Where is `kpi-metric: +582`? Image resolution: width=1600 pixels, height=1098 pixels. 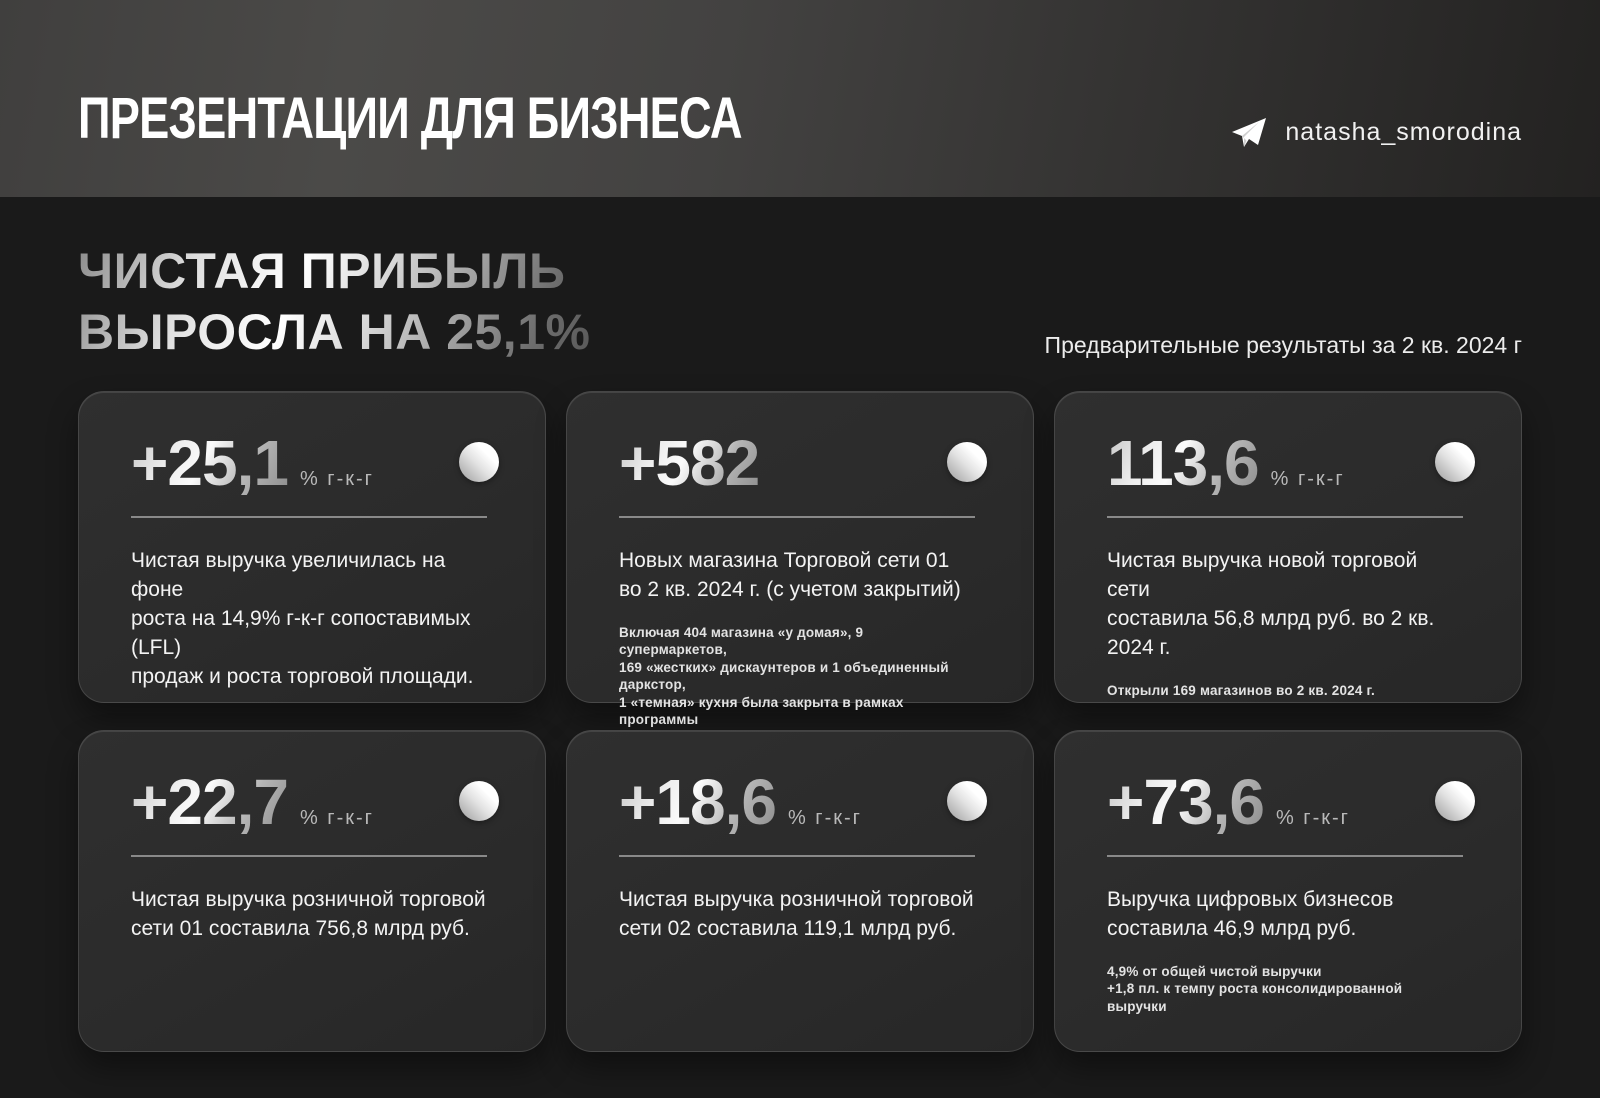 kpi-metric: +582 is located at coordinates (797, 463).